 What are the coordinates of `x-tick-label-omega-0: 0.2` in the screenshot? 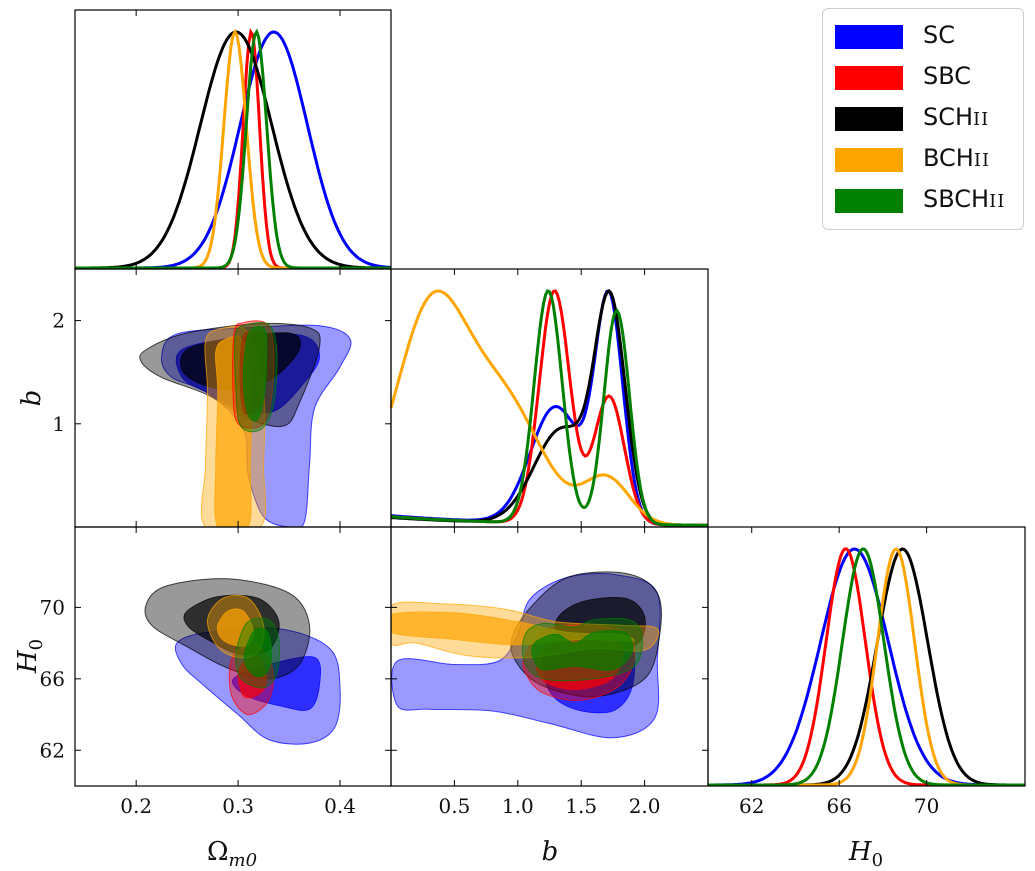 It's located at (136, 806).